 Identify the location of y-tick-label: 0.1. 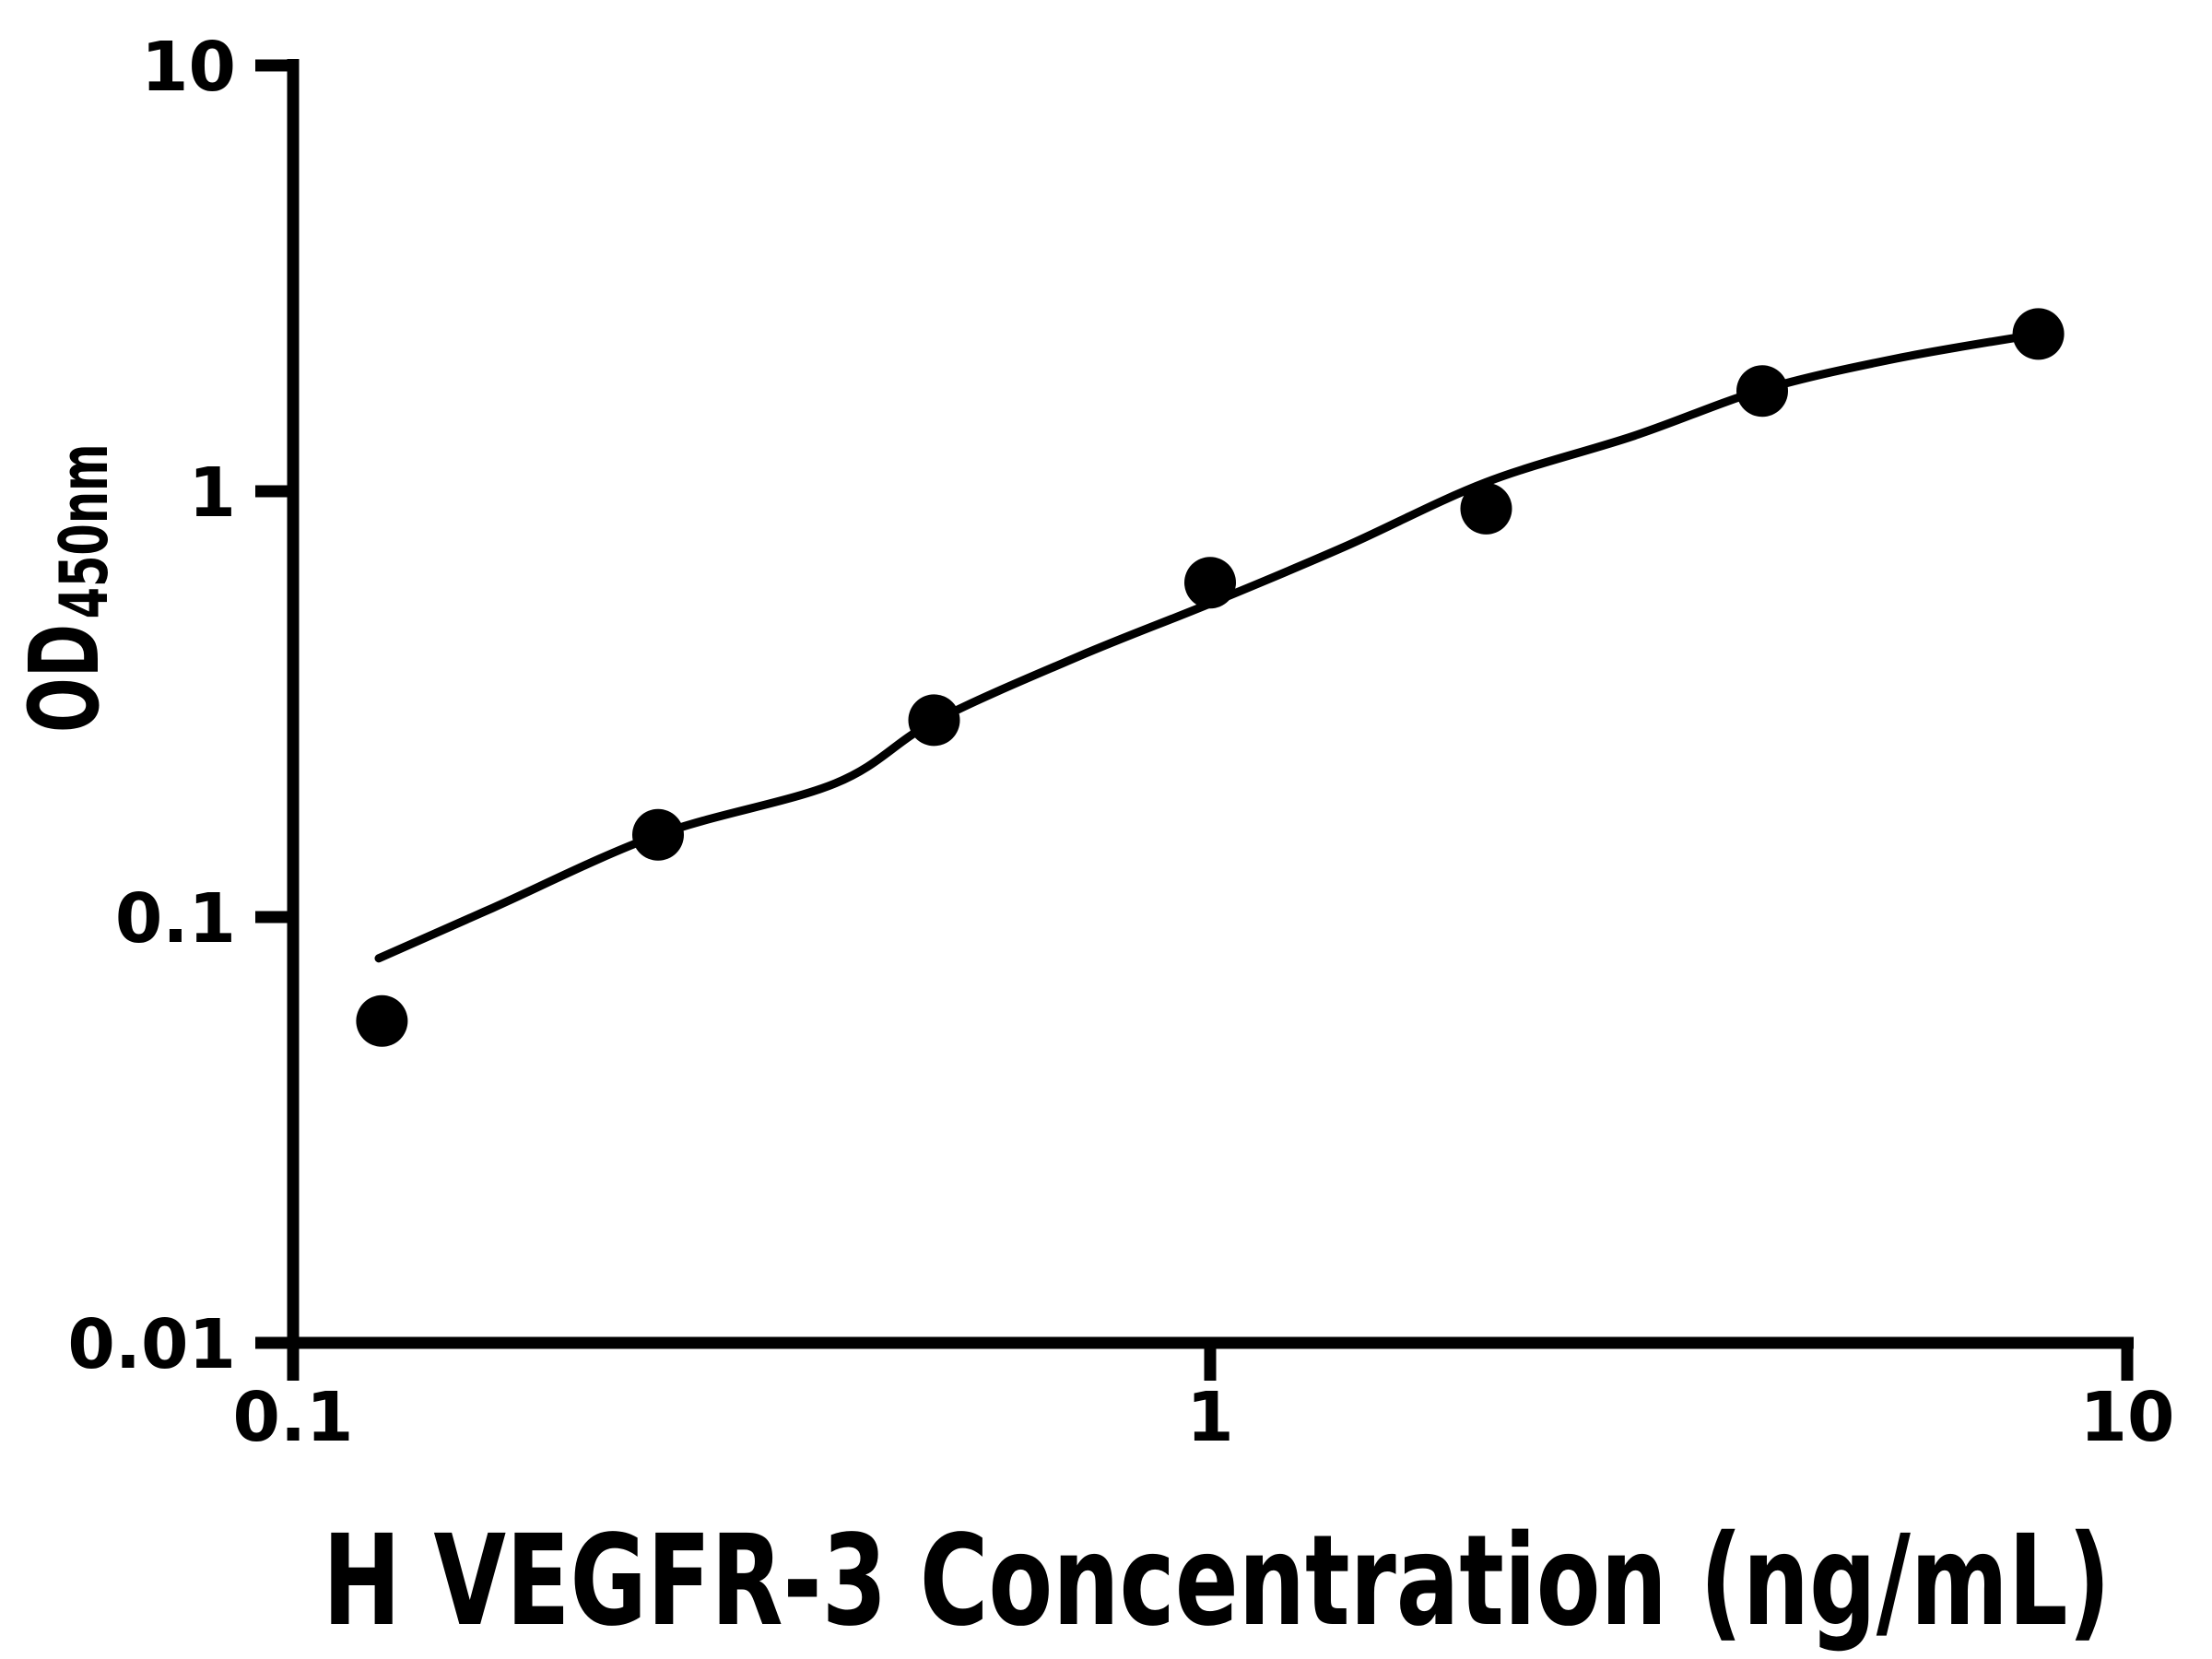
(175, 919).